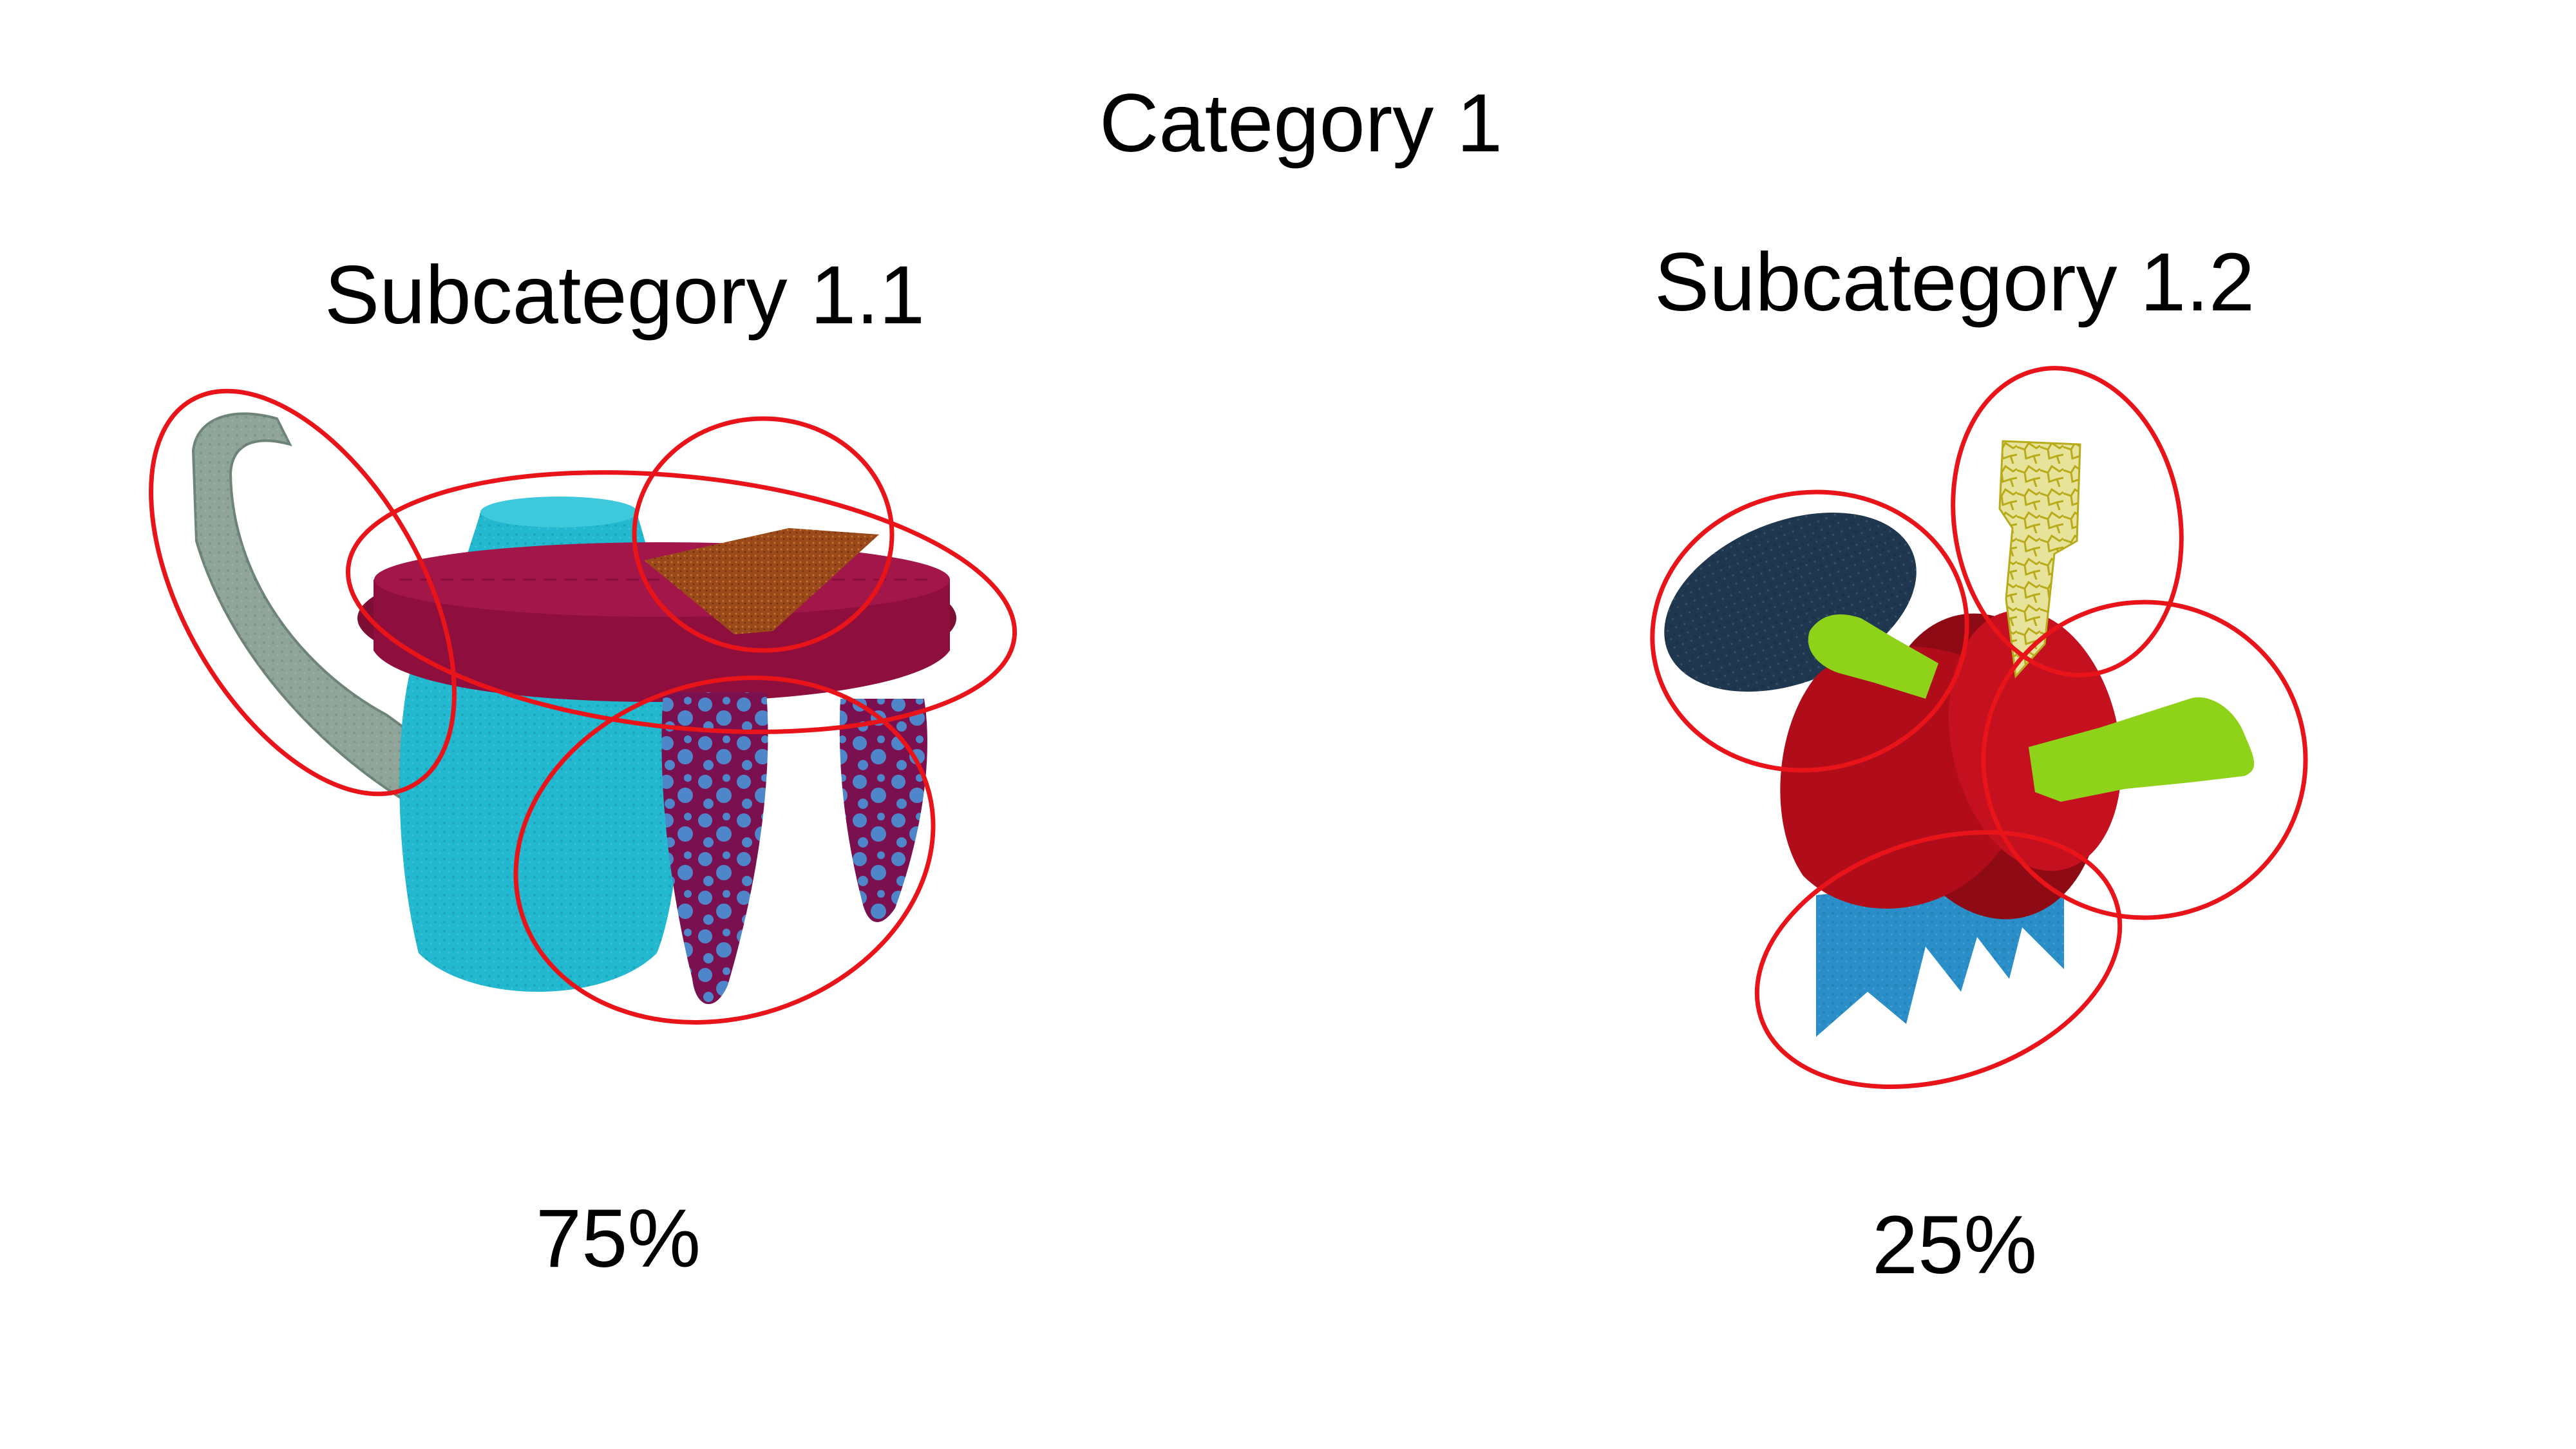  I want to click on teapot-highlights, so click(583, 707).